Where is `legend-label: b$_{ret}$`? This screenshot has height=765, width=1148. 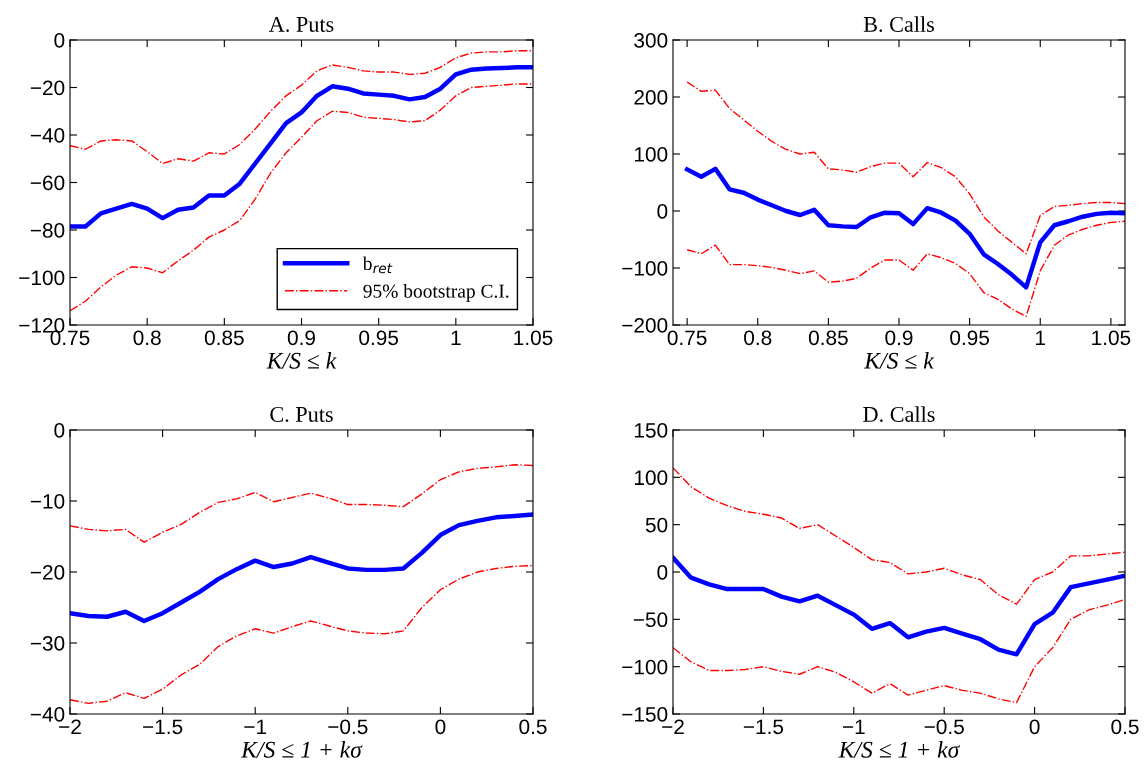
legend-label: b$_{ret}$ is located at coordinates (377, 265).